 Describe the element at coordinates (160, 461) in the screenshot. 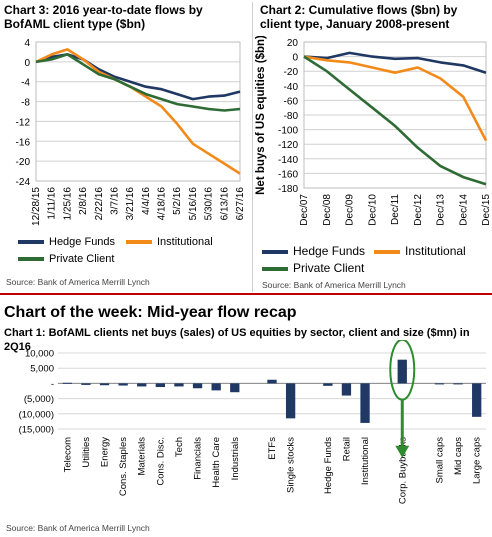

I see `x-tick-label: Cons. Disc.` at that location.